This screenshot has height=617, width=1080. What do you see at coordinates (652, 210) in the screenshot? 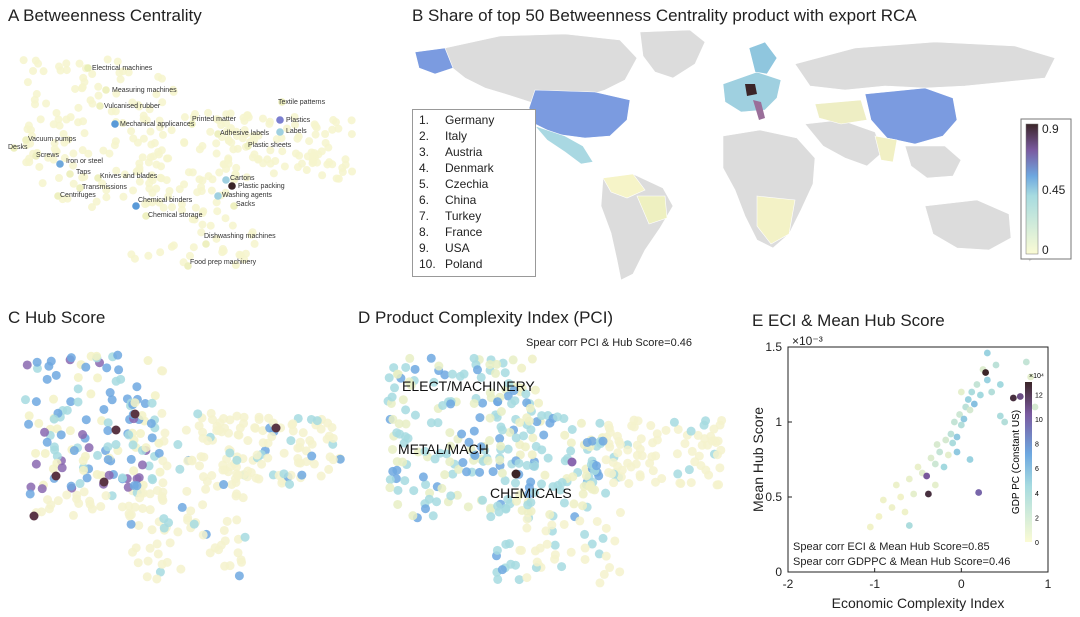
I see `yellow-brazil` at bounding box center [652, 210].